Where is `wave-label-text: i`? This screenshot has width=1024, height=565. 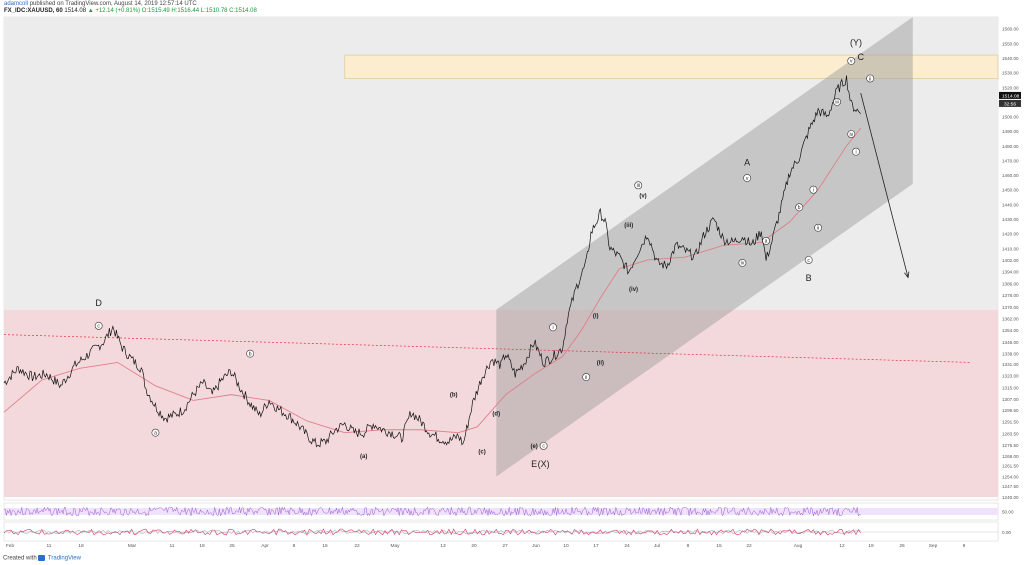
wave-label-text: i is located at coordinates (813, 191).